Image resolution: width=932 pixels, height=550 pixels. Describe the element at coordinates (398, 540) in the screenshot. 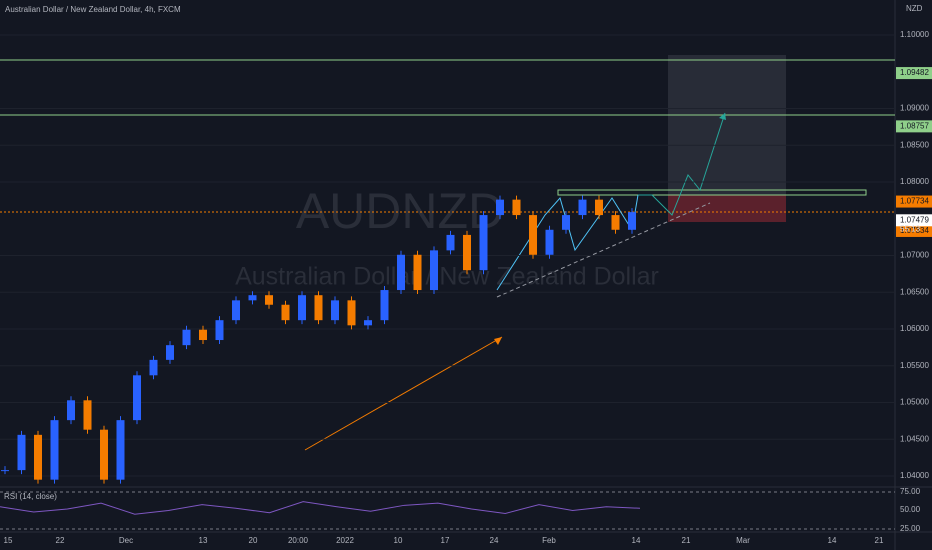

I see `time-tick: 10` at that location.